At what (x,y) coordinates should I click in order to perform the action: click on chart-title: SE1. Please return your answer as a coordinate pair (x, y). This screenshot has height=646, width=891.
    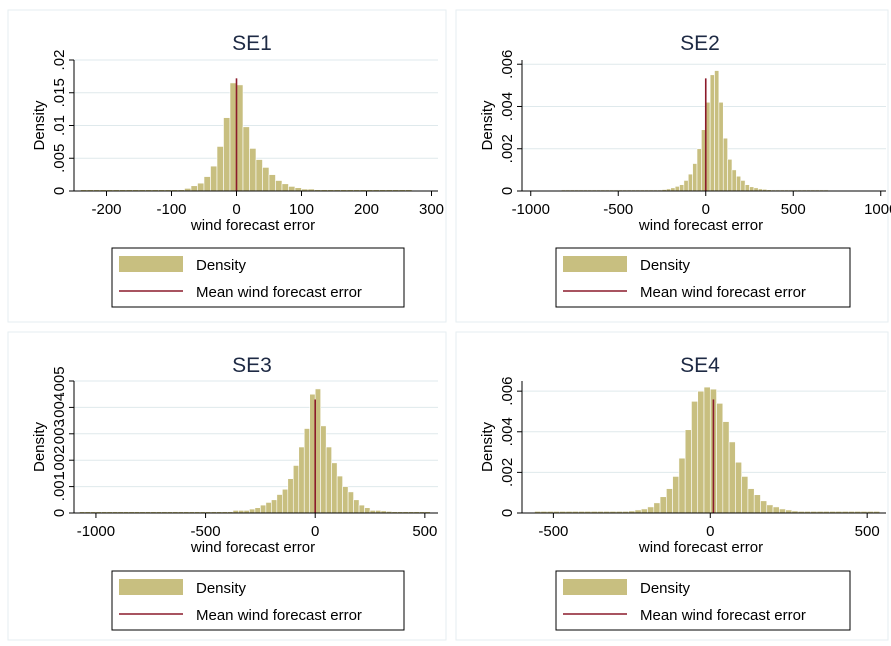
    Looking at the image, I should click on (252, 43).